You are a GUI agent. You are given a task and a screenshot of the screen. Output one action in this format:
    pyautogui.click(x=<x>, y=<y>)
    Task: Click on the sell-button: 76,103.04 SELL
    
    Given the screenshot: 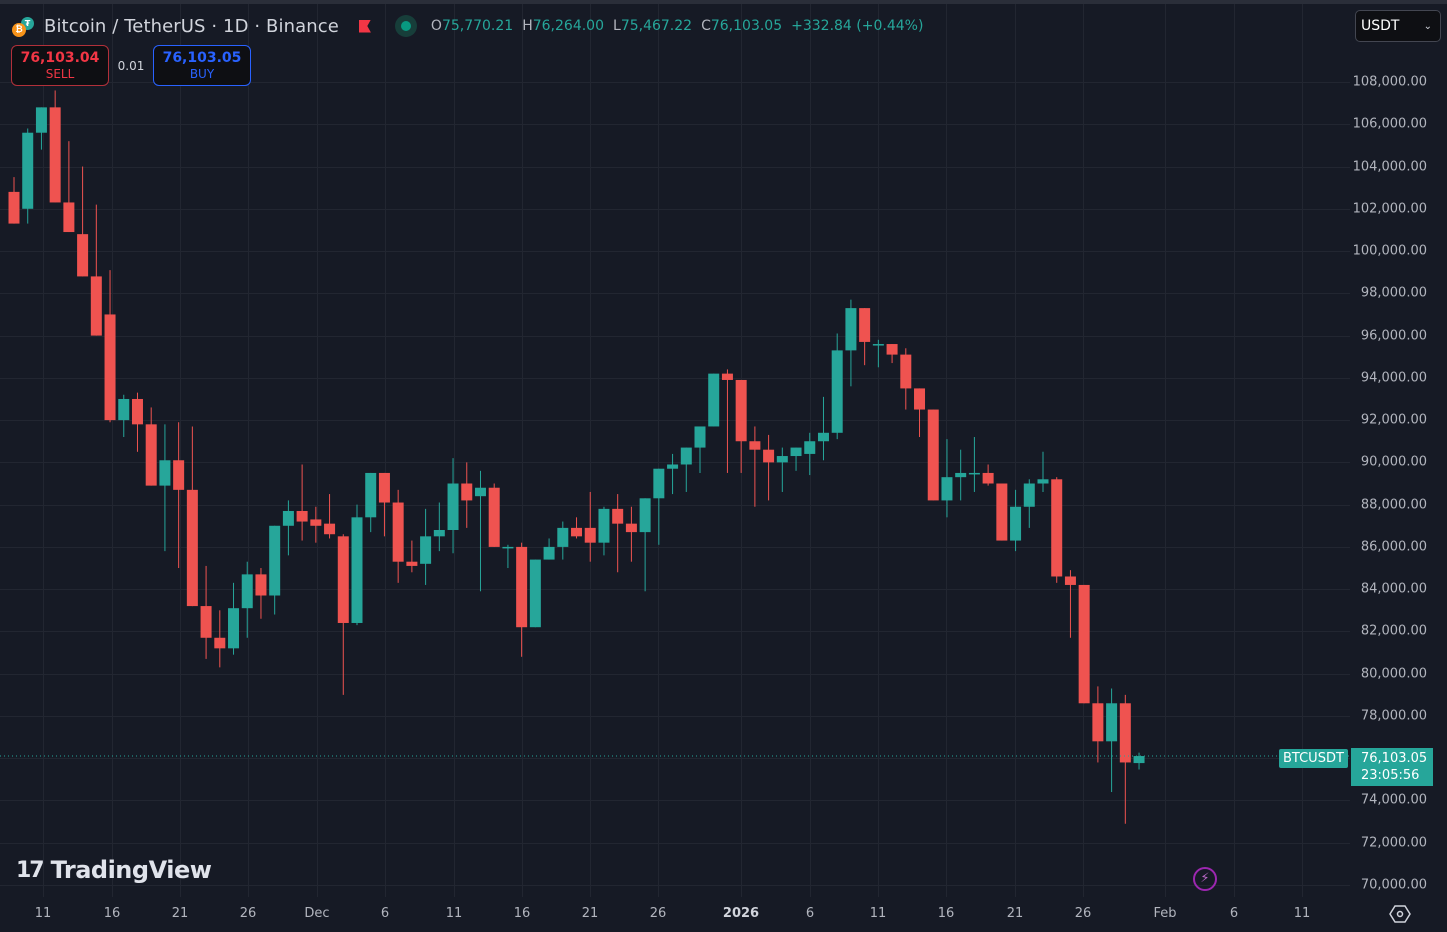 What is the action you would take?
    pyautogui.click(x=60, y=65)
    